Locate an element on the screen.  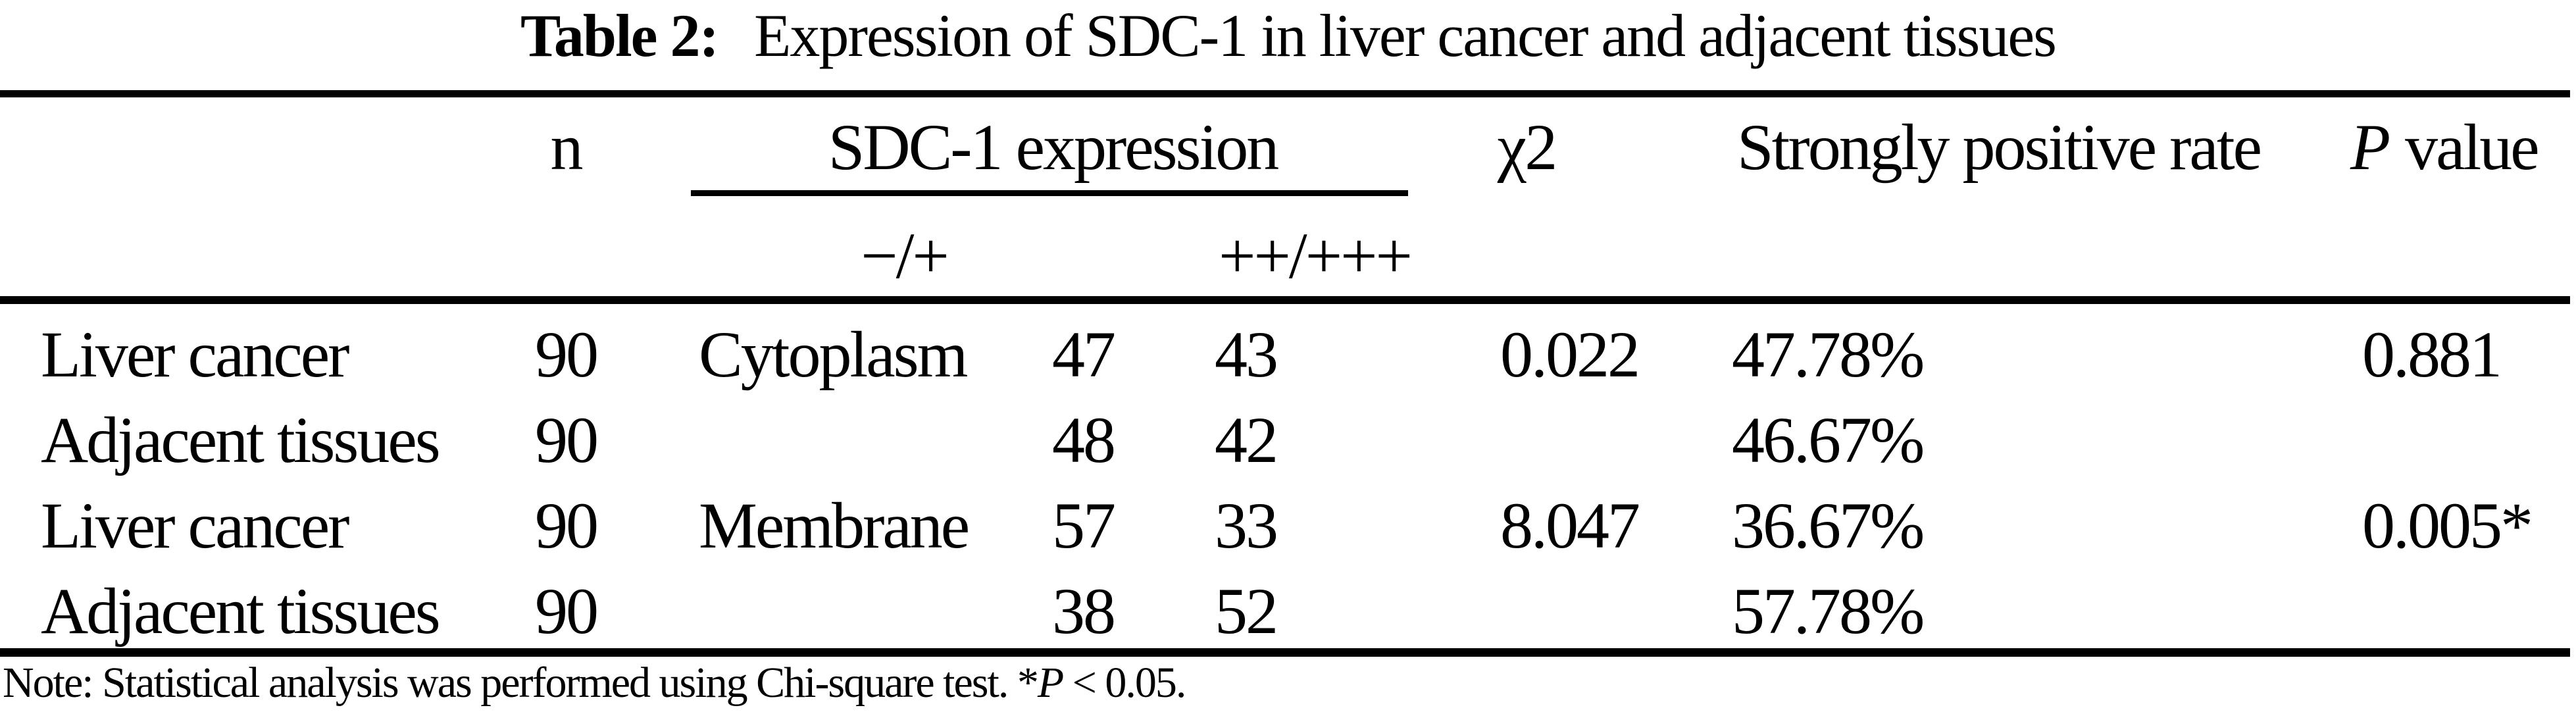
cell-high-count: 33 is located at coordinates (1246, 525).